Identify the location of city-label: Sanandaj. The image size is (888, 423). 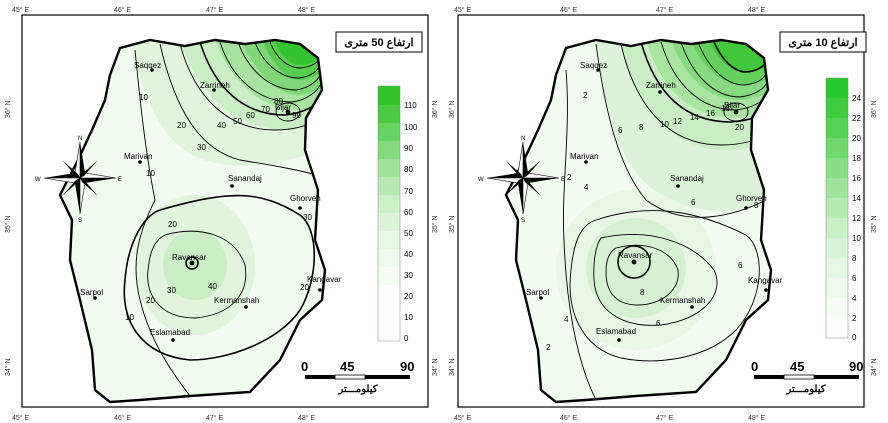
(687, 178).